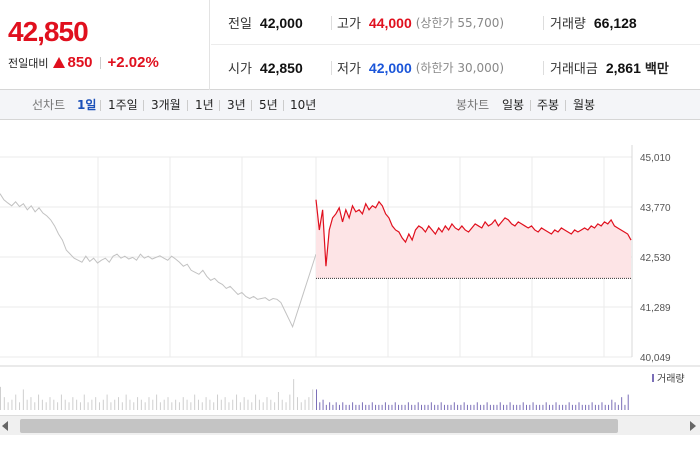 Image resolution: width=700 pixels, height=450 pixels. What do you see at coordinates (5, 426) in the screenshot?
I see `scroll-left-icon` at bounding box center [5, 426].